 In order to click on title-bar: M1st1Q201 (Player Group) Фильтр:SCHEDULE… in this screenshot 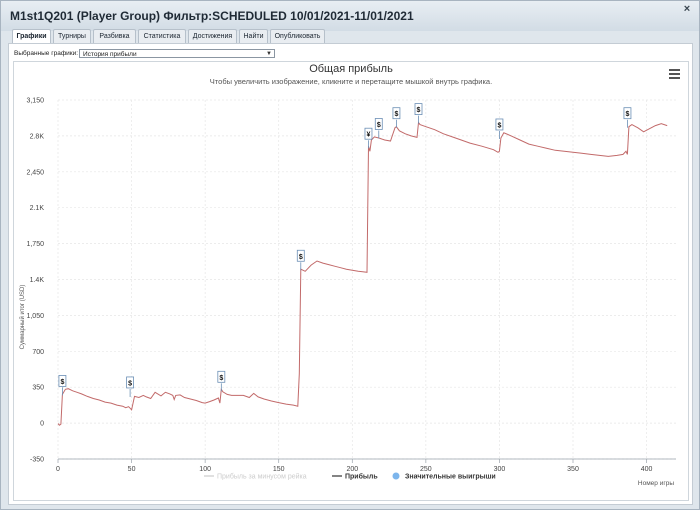, I will do `click(350, 16)`.